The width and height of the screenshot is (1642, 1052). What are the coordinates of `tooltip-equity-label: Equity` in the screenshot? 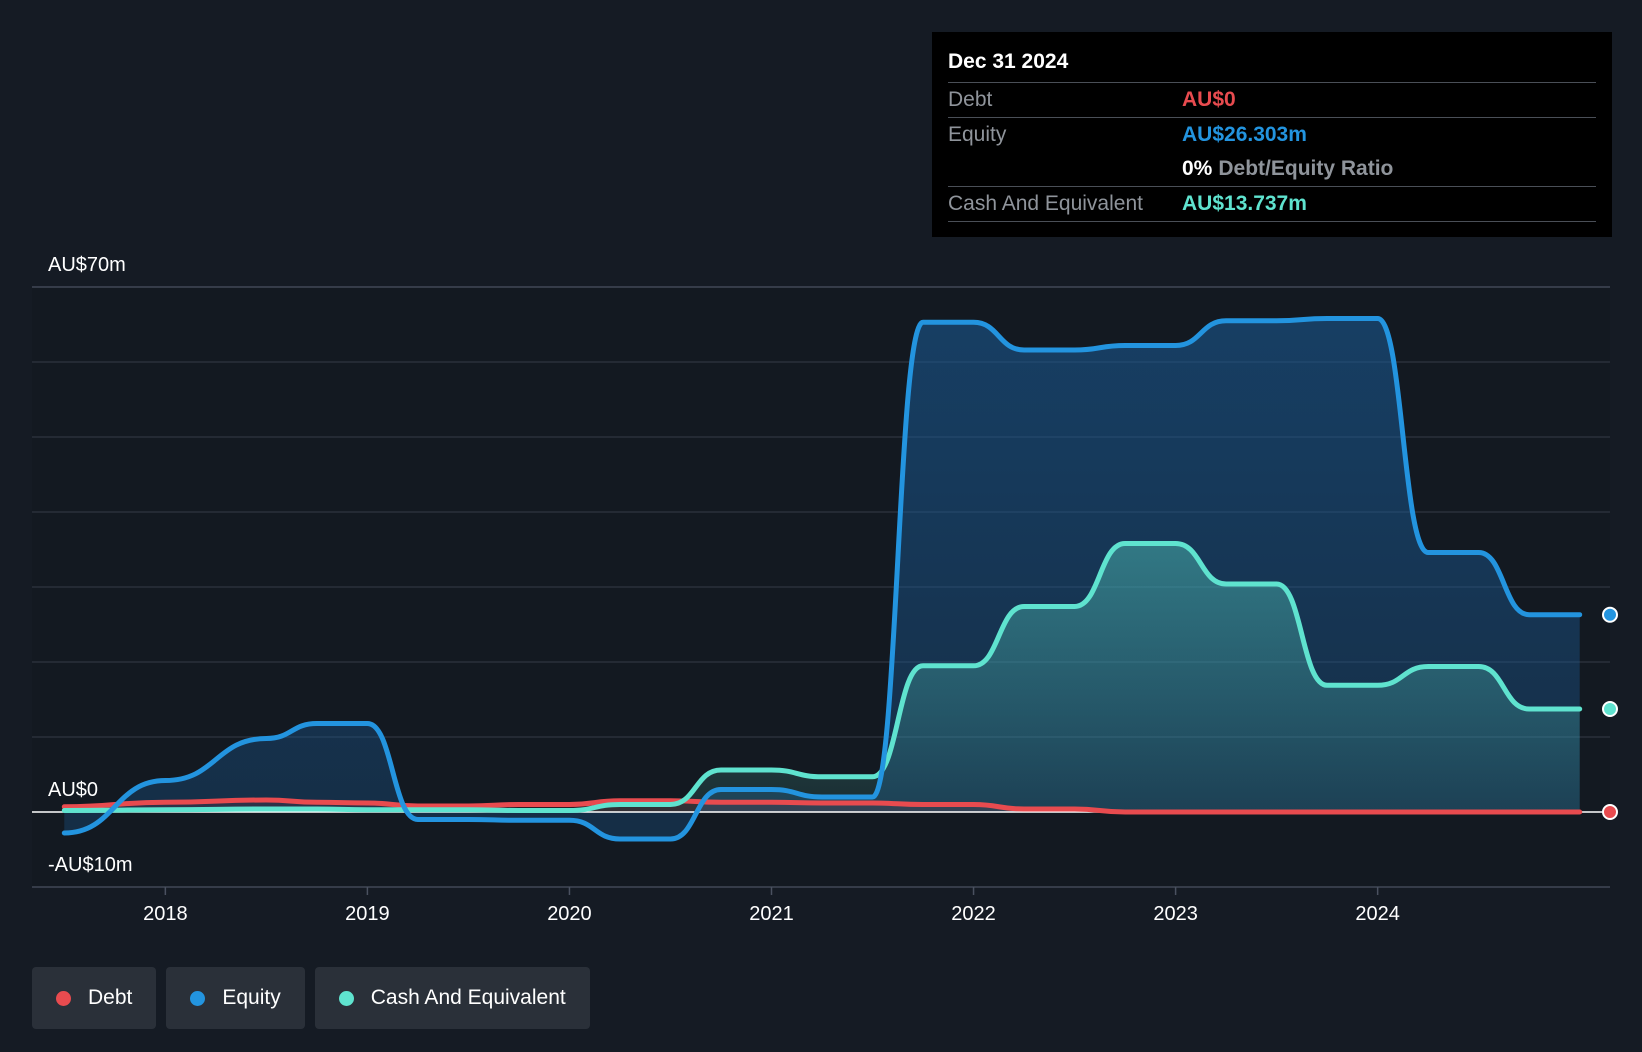 It's located at (977, 134).